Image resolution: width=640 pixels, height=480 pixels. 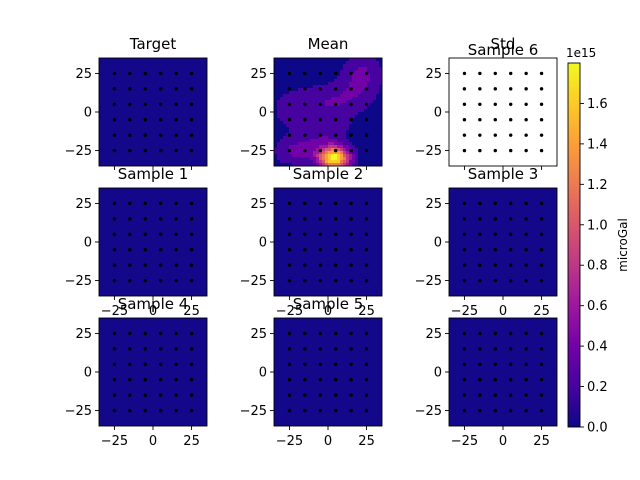 I want to click on x-tick-label: 0, so click(x=503, y=311).